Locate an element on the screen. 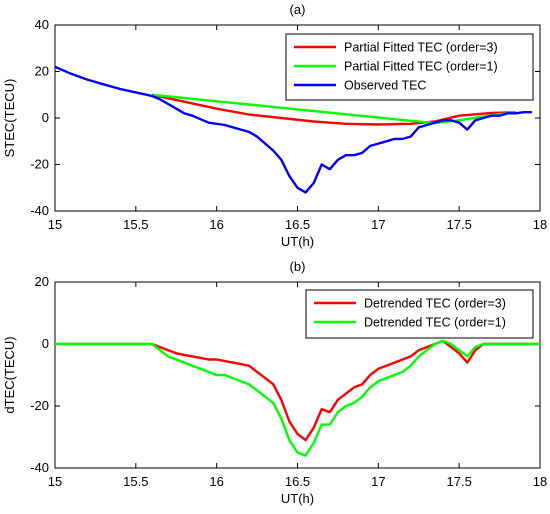  chart-title: (a) is located at coordinates (298, 9).